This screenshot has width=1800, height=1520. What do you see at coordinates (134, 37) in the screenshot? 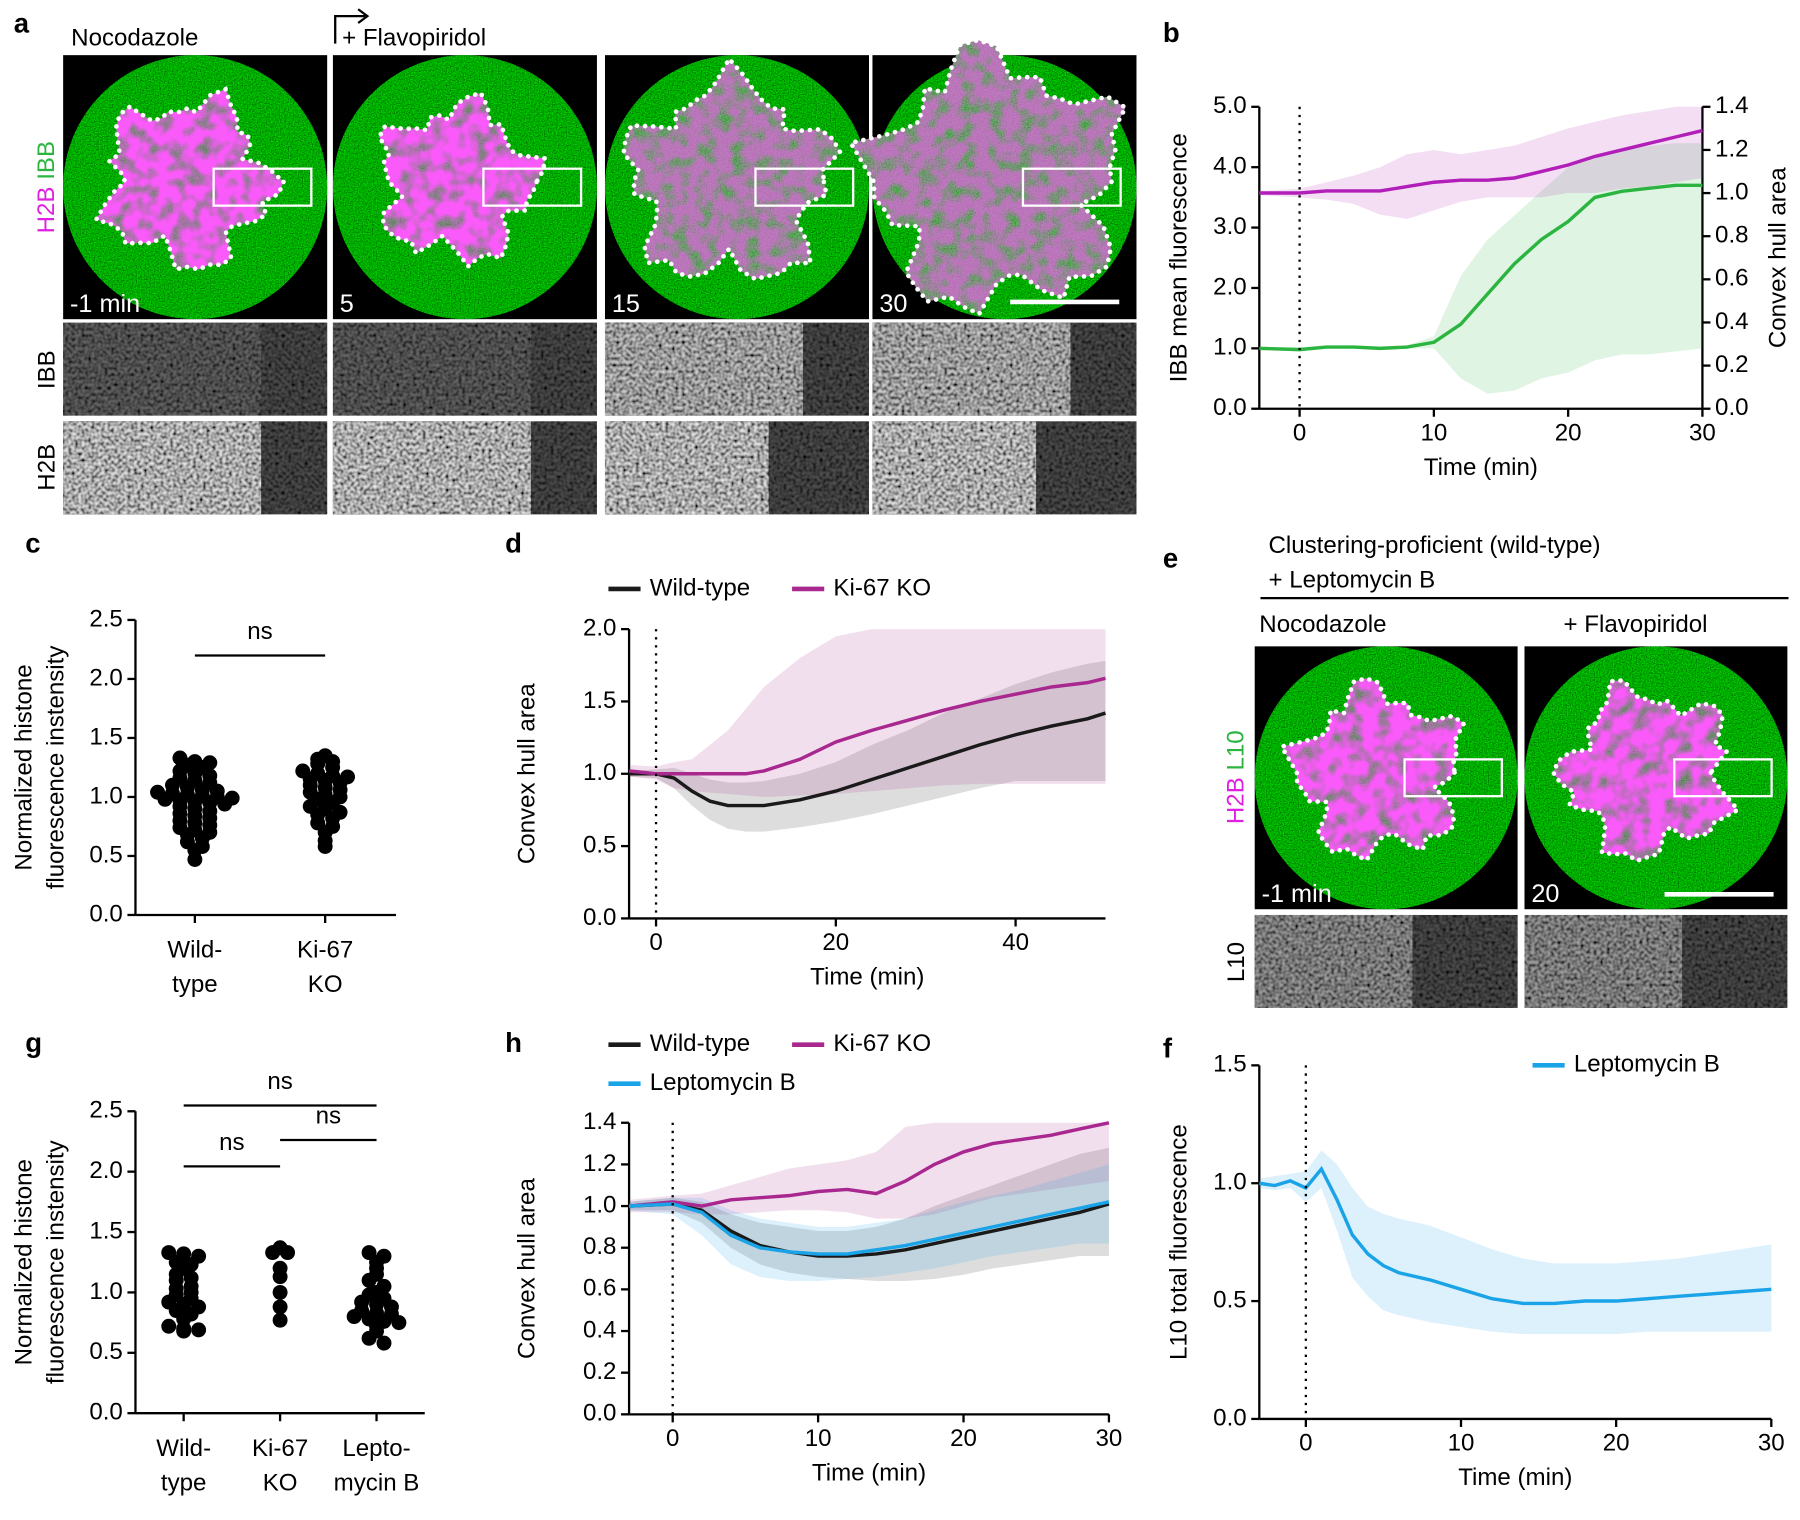
I see `condition-label: Nocodazole` at bounding box center [134, 37].